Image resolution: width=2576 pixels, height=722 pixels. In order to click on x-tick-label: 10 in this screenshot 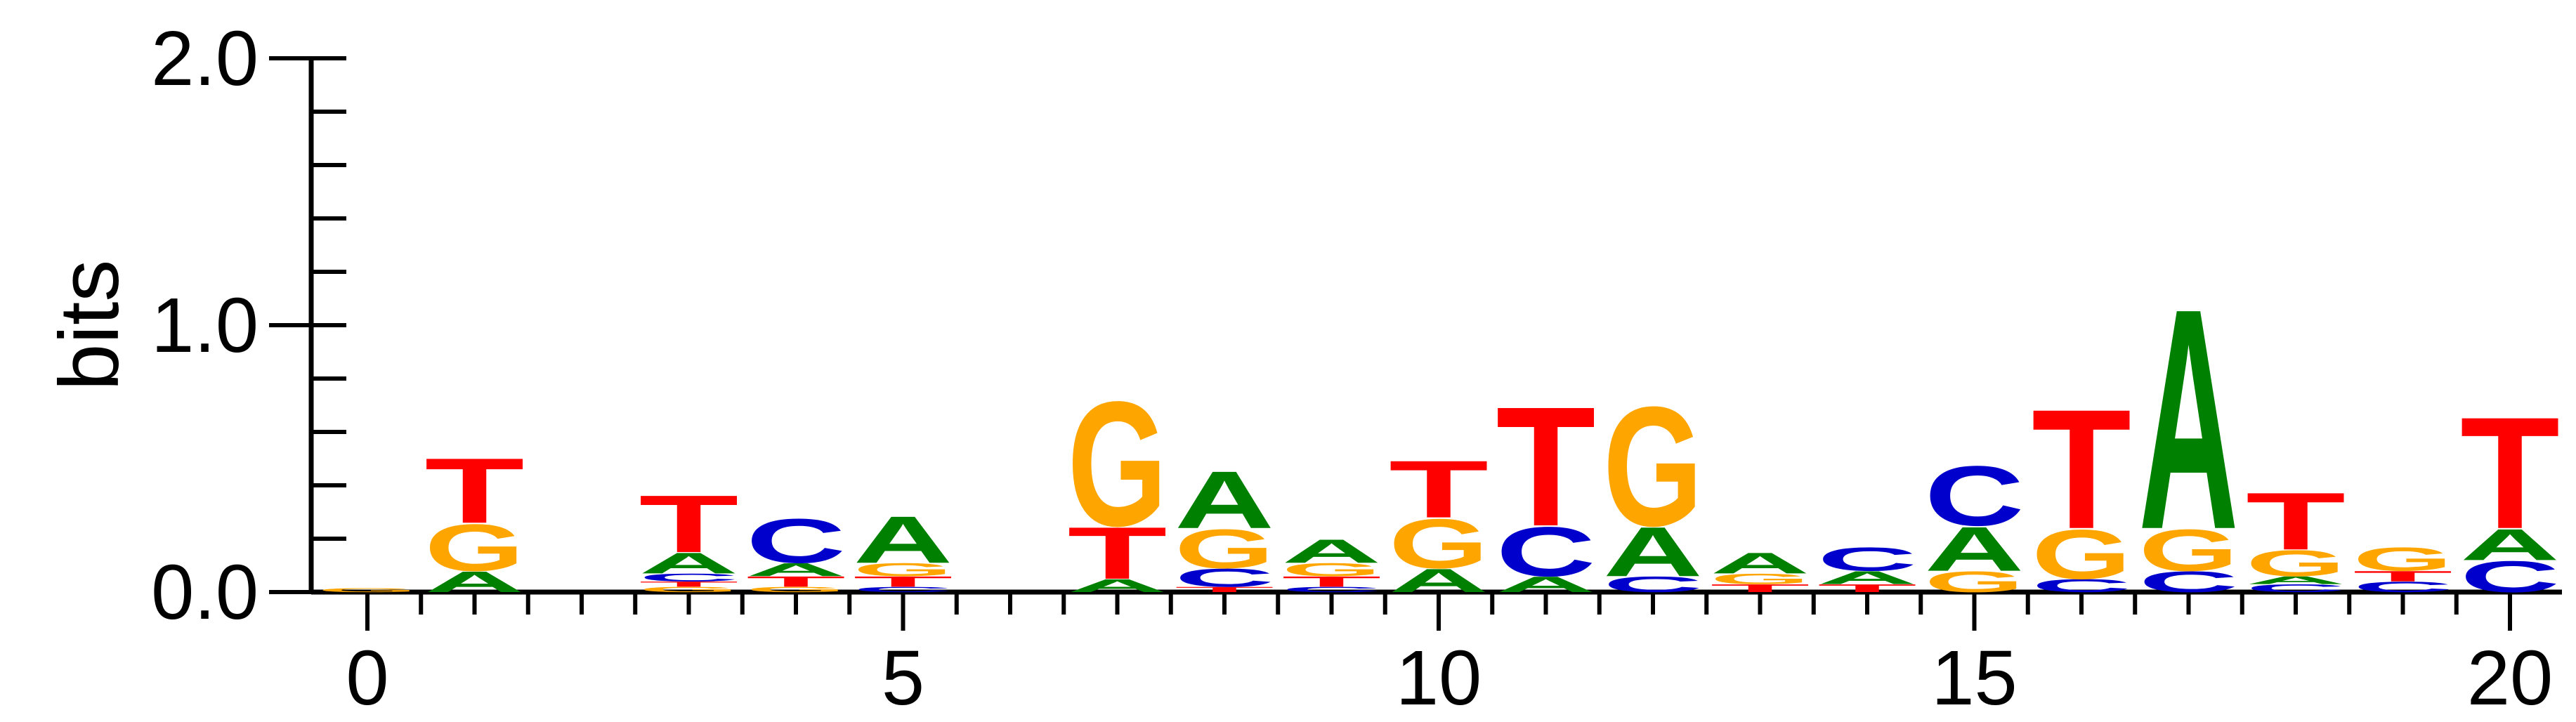, I will do `click(1439, 678)`.